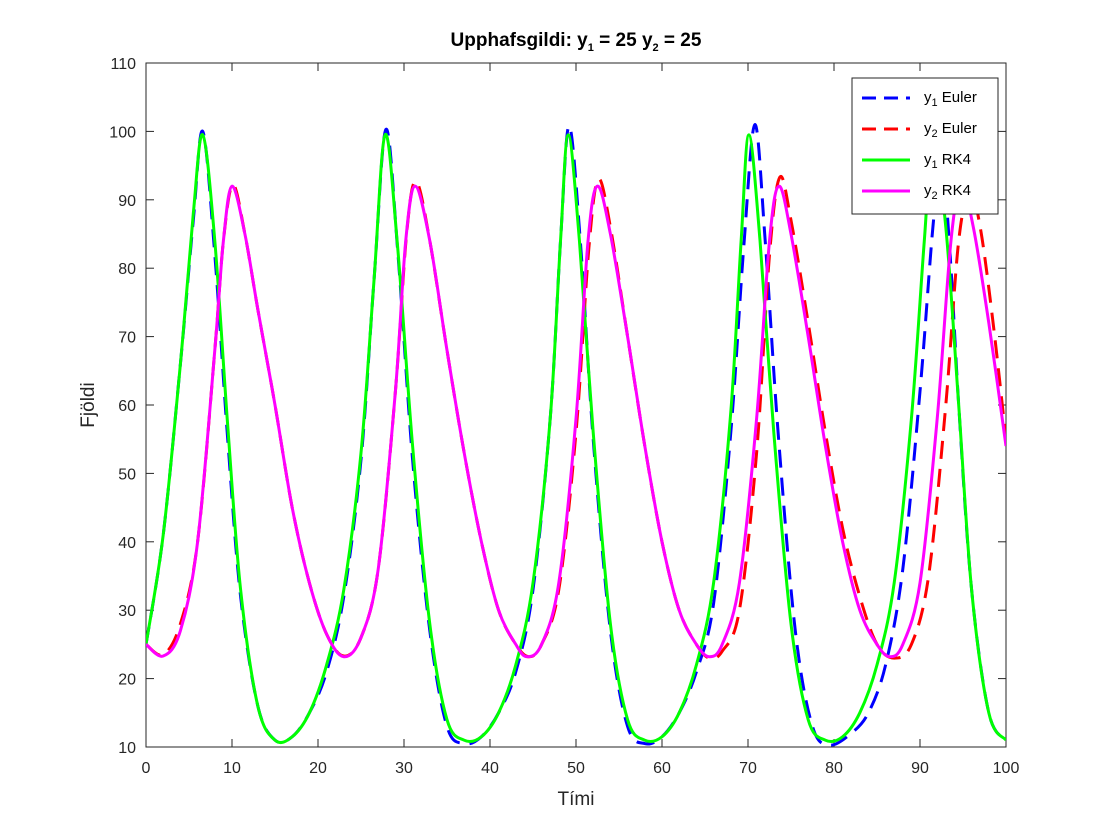 Image resolution: width=1120 pixels, height=840 pixels. Describe the element at coordinates (662, 768) in the screenshot. I see `x-tick-label: 60` at that location.